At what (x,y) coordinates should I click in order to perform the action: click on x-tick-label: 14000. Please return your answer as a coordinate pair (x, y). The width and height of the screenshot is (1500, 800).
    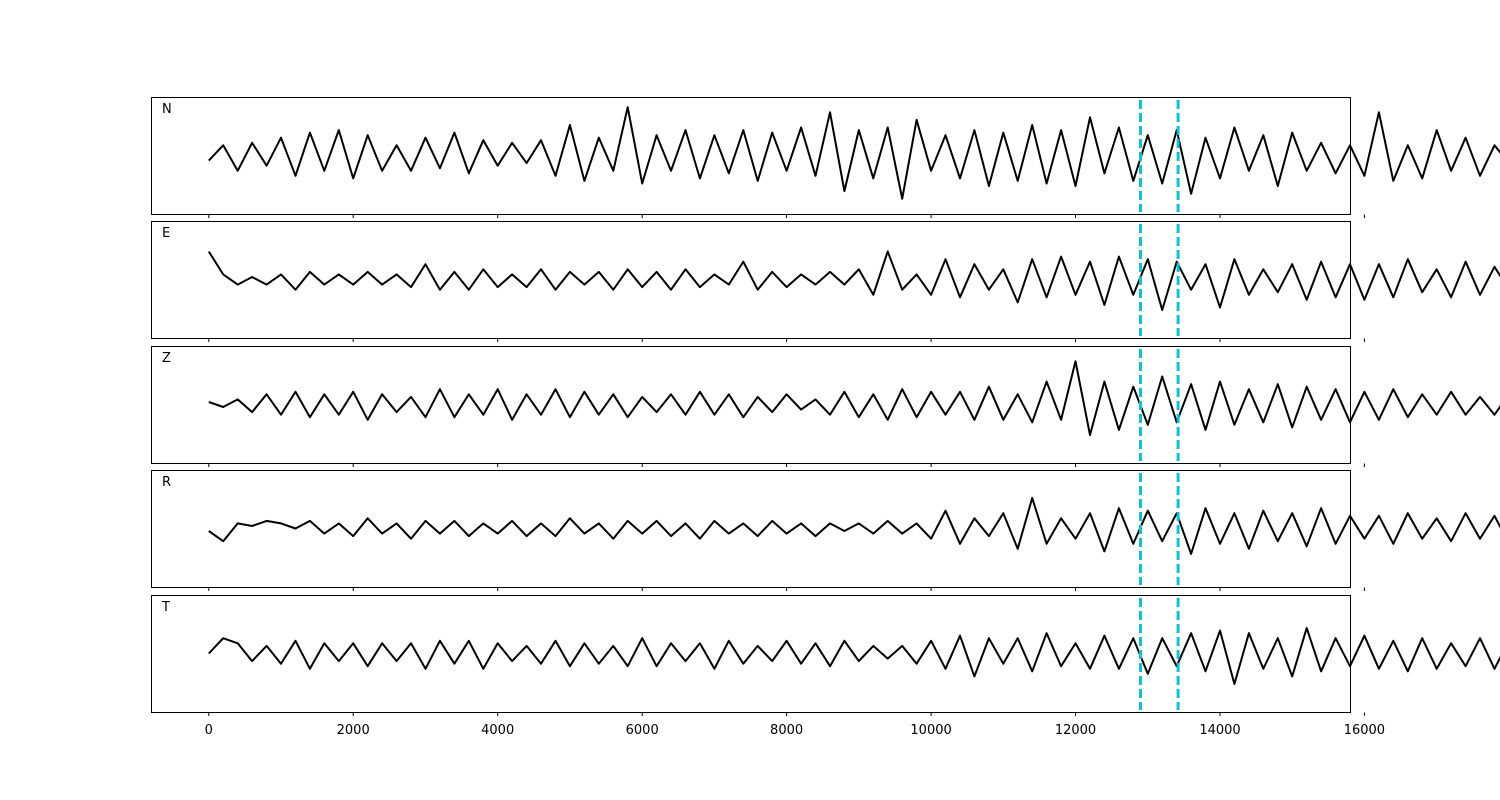
    Looking at the image, I should click on (1219, 730).